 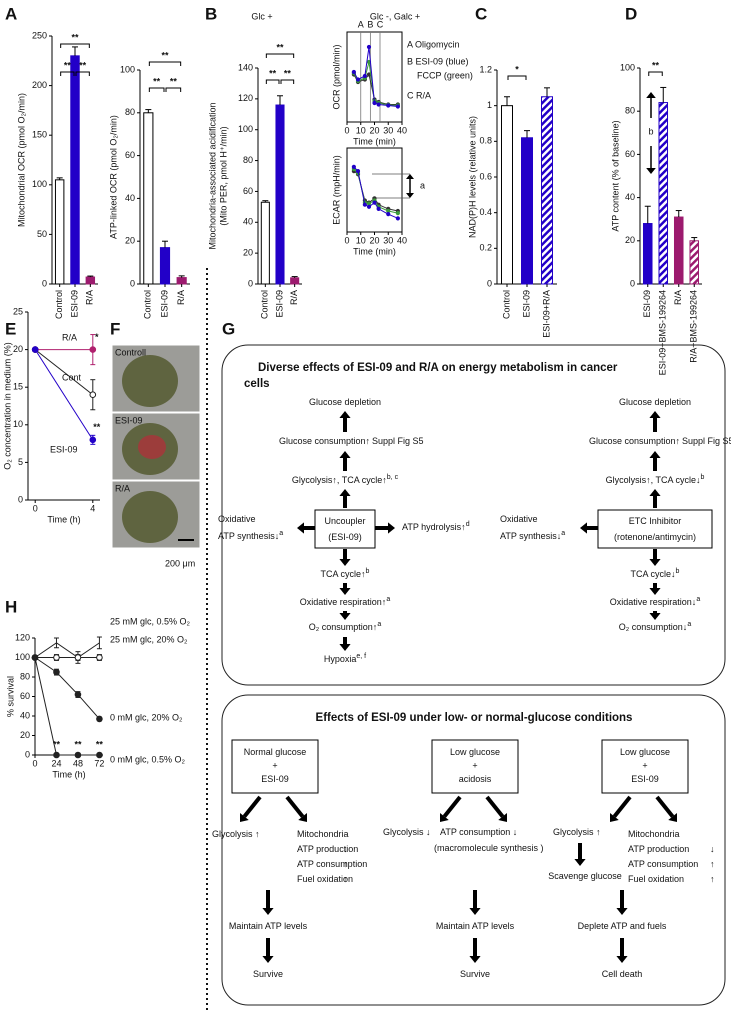 What do you see at coordinates (268, 974) in the screenshot?
I see `diagram-text: Survive` at bounding box center [268, 974].